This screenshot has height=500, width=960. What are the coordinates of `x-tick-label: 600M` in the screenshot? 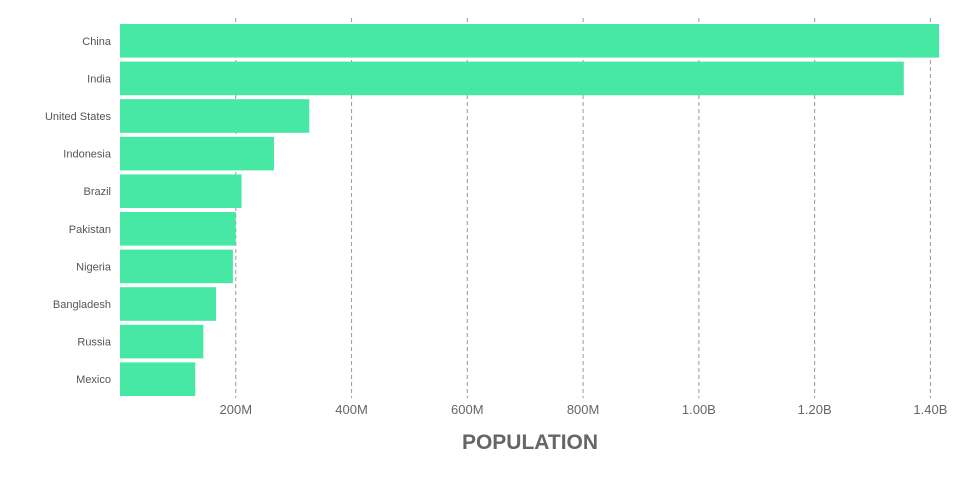 It's located at (467, 409).